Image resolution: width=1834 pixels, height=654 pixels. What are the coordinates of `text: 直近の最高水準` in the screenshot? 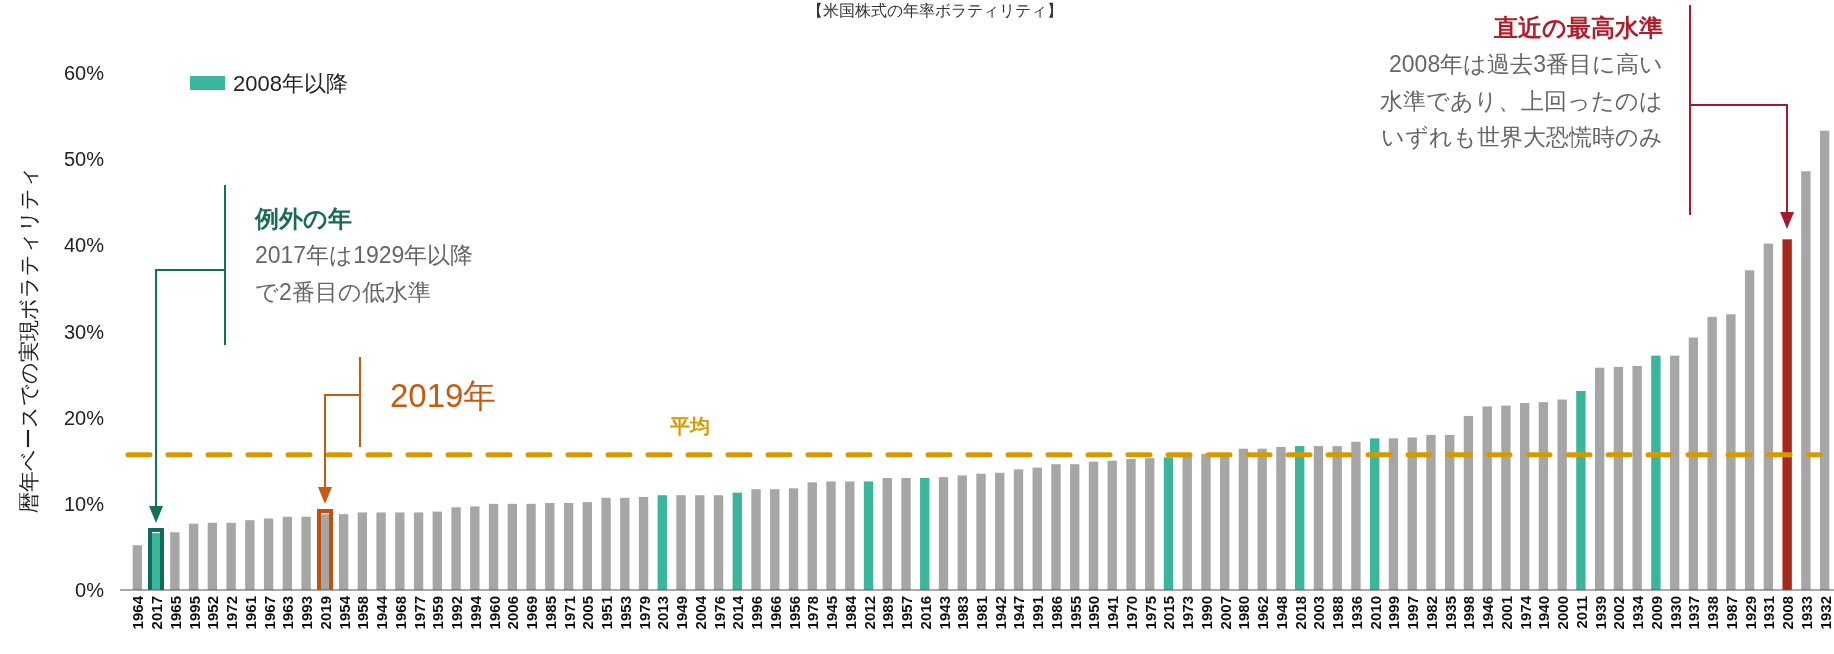 It's located at (1578, 27).